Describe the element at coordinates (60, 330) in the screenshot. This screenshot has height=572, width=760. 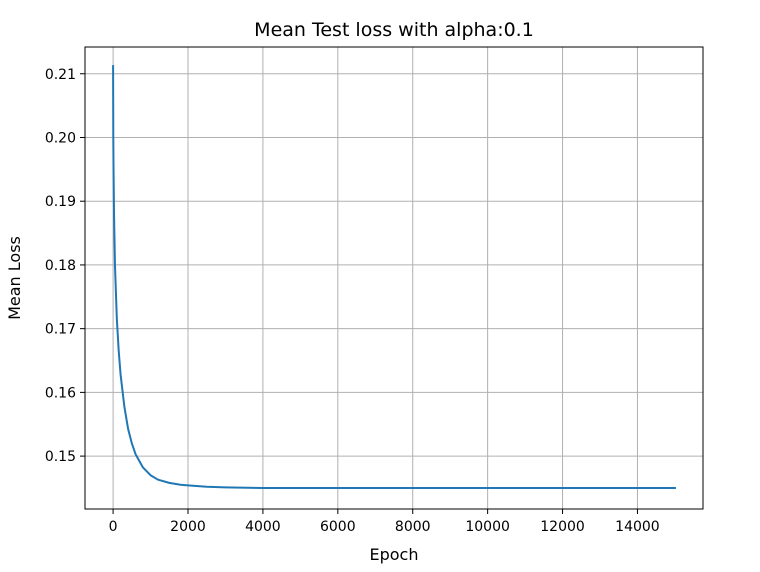
I see `y-tick-label: 0.17` at that location.